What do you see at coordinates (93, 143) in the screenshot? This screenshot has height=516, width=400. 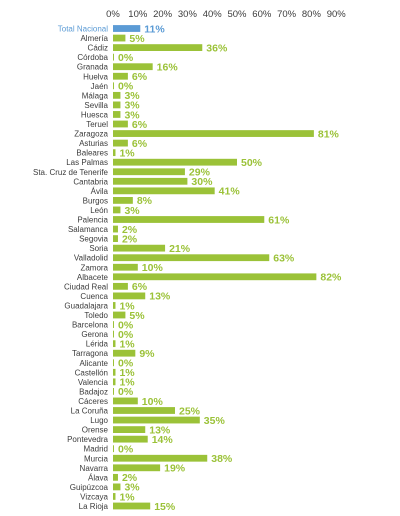 I see `category-label-asturias: Asturias` at bounding box center [93, 143].